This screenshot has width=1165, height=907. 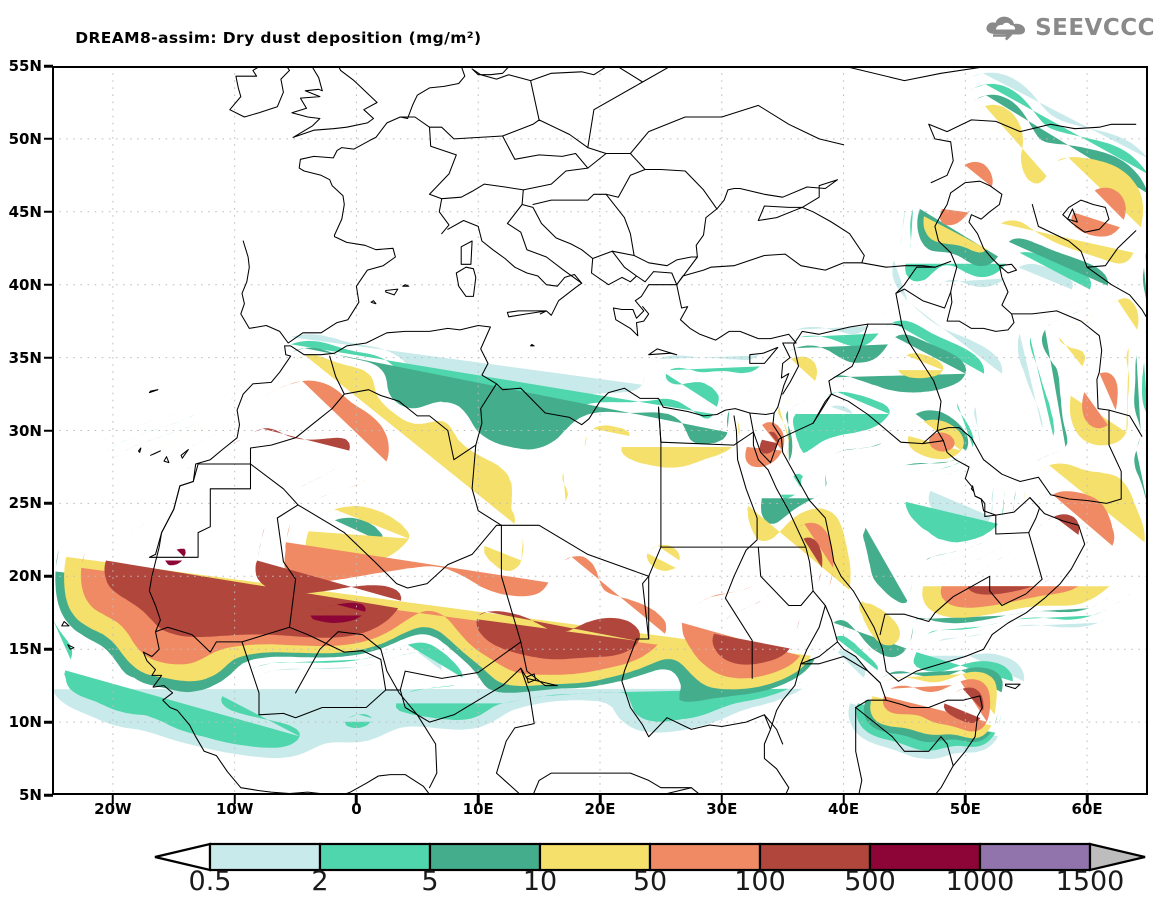 What do you see at coordinates (1095, 27) in the screenshot?
I see `logo-text: SEEVCCC` at bounding box center [1095, 27].